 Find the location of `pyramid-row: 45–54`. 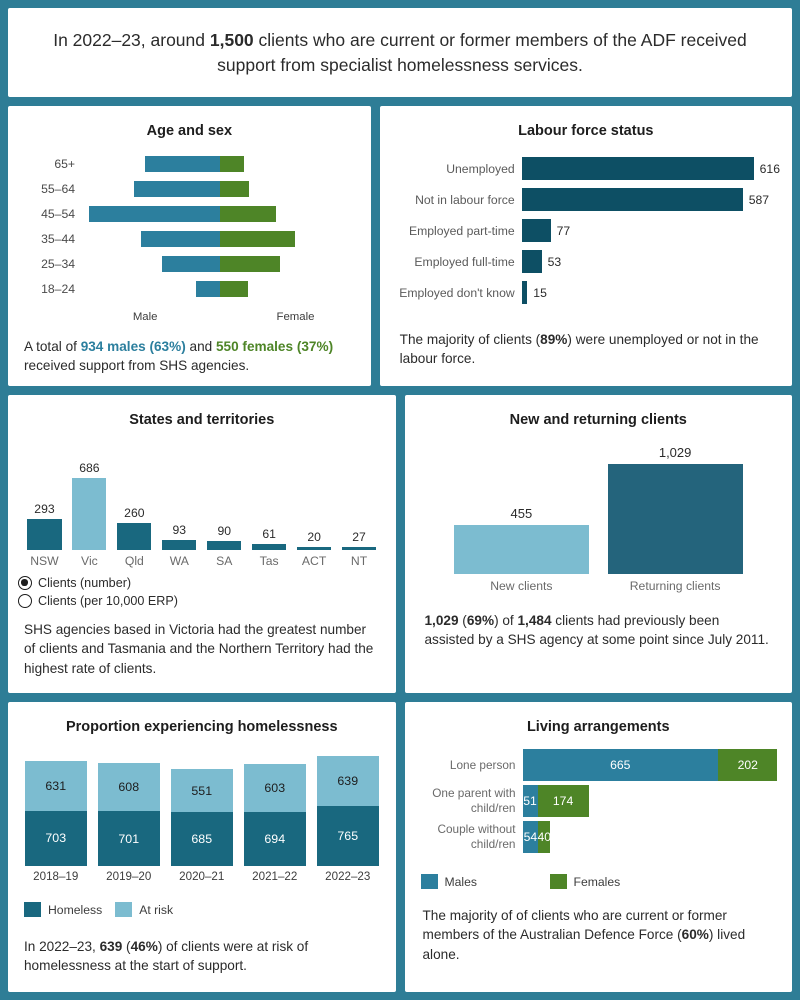

pyramid-row: 45–54 is located at coordinates (189, 214).